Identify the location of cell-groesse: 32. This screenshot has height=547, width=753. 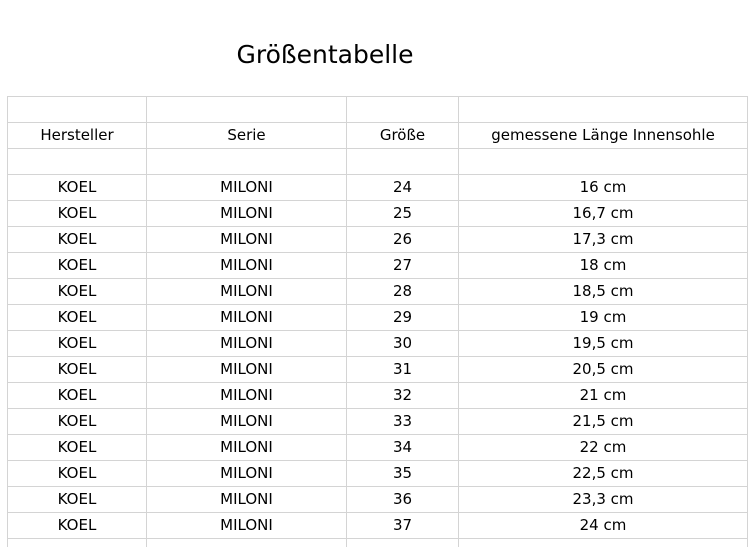
(403, 396).